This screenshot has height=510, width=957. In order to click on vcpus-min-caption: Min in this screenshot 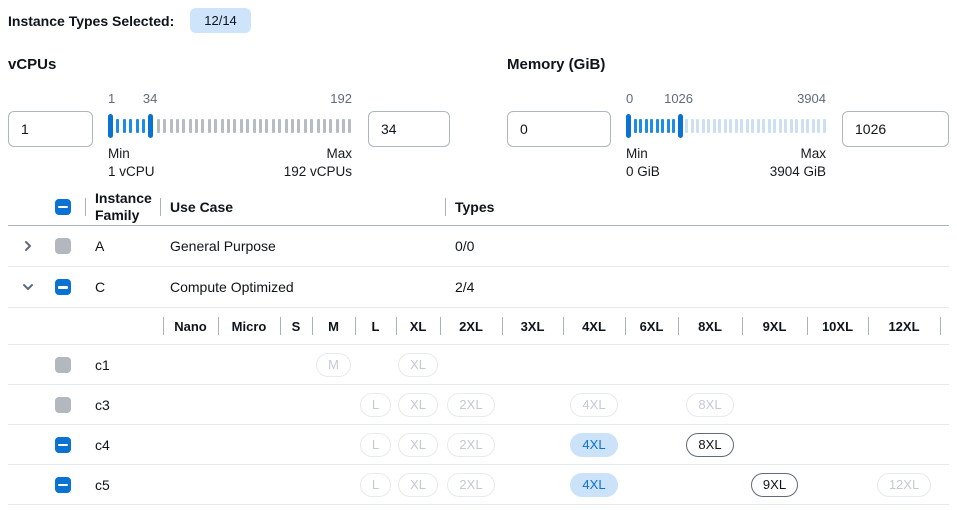, I will do `click(119, 153)`.